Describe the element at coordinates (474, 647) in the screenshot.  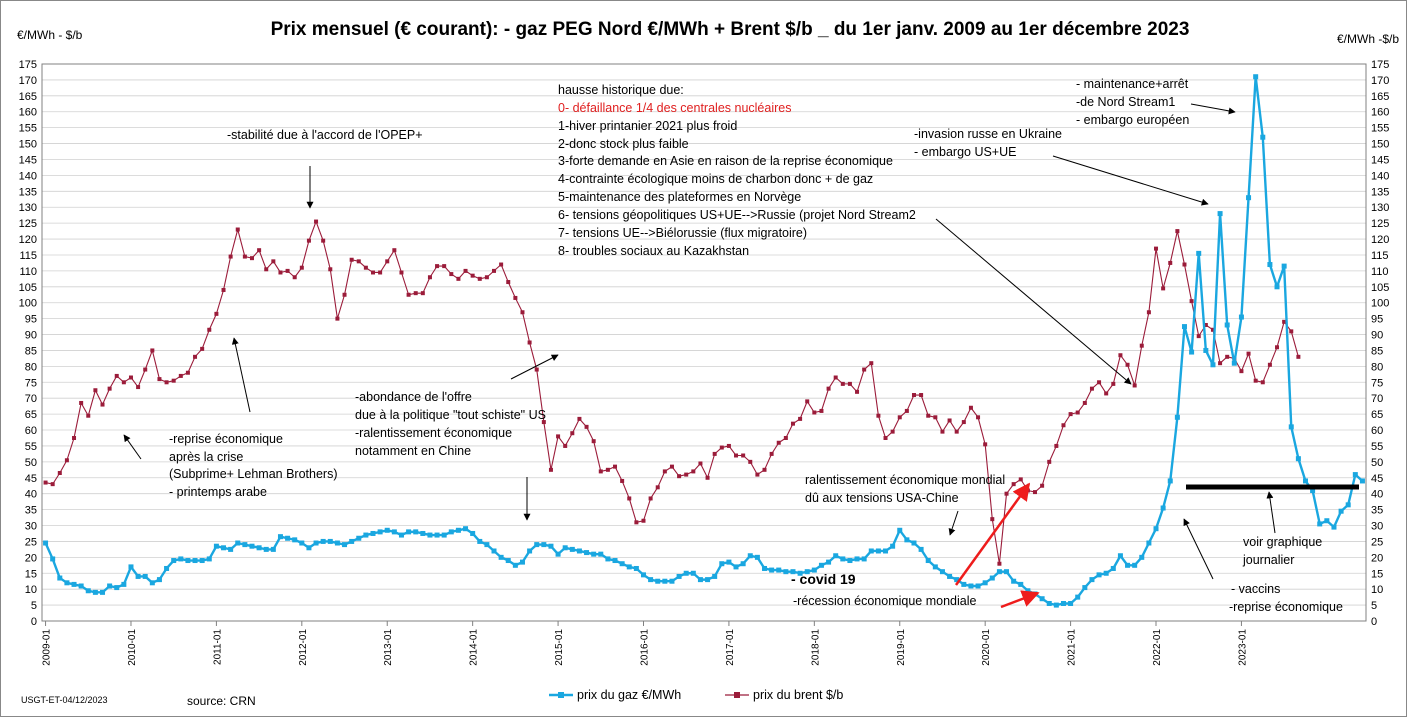
I see `x-tick-label: 2014-01` at that location.